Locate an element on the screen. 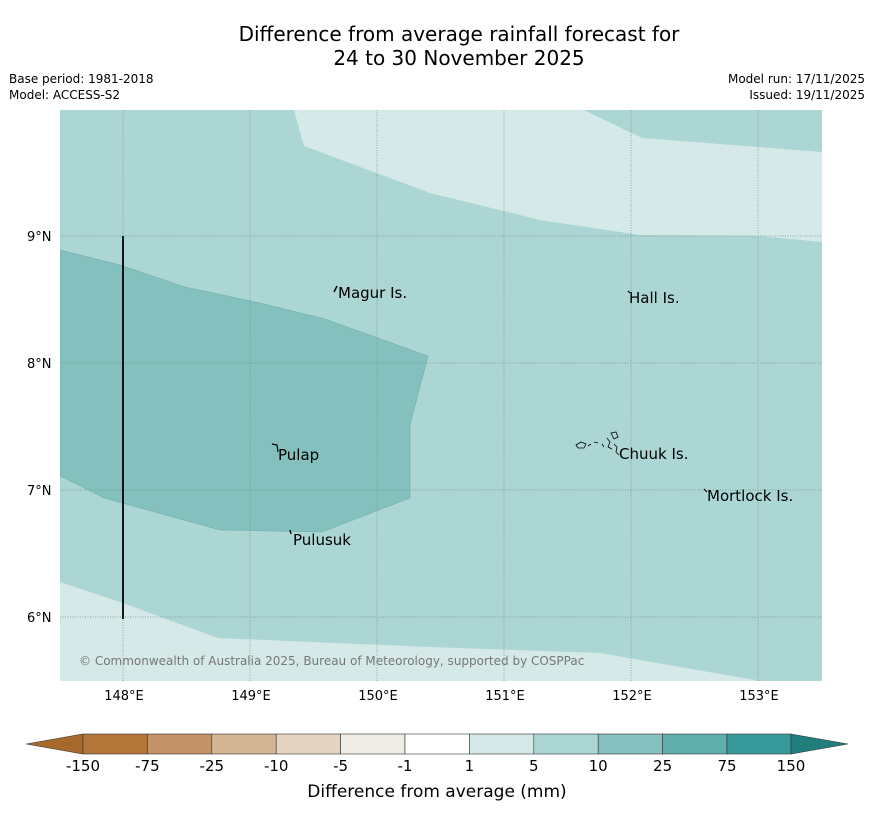  title-line-2: 24 to 30 November 2025 is located at coordinates (459, 58).